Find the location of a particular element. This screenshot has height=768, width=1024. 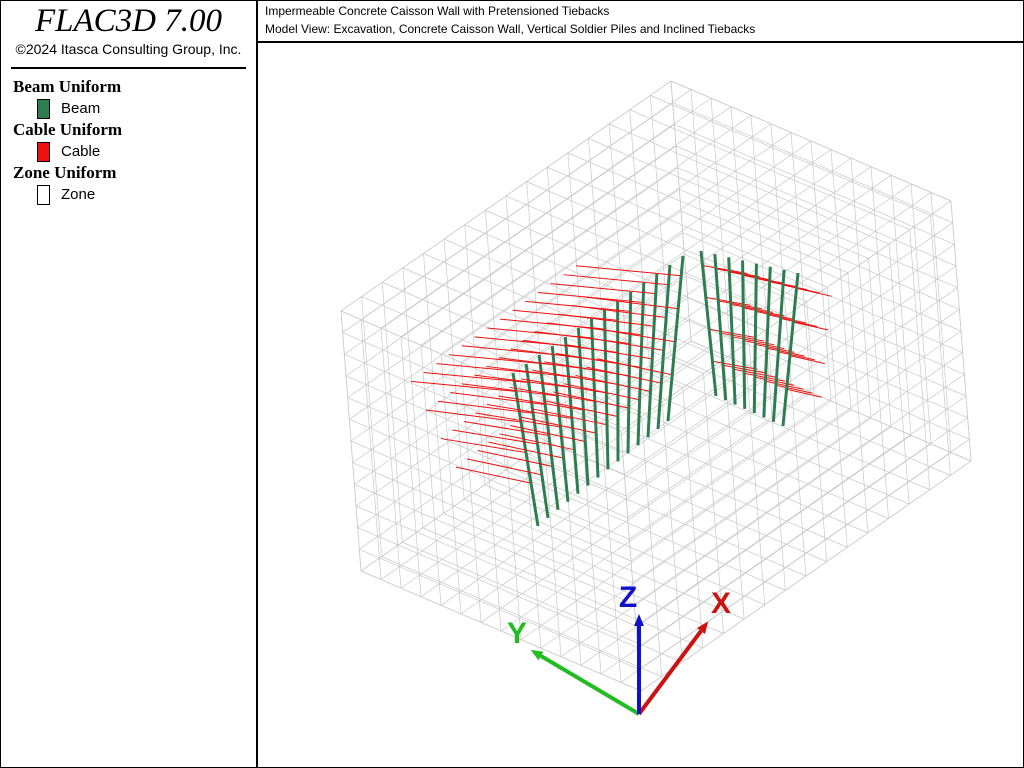

legend-label: Zone is located at coordinates (78, 194).